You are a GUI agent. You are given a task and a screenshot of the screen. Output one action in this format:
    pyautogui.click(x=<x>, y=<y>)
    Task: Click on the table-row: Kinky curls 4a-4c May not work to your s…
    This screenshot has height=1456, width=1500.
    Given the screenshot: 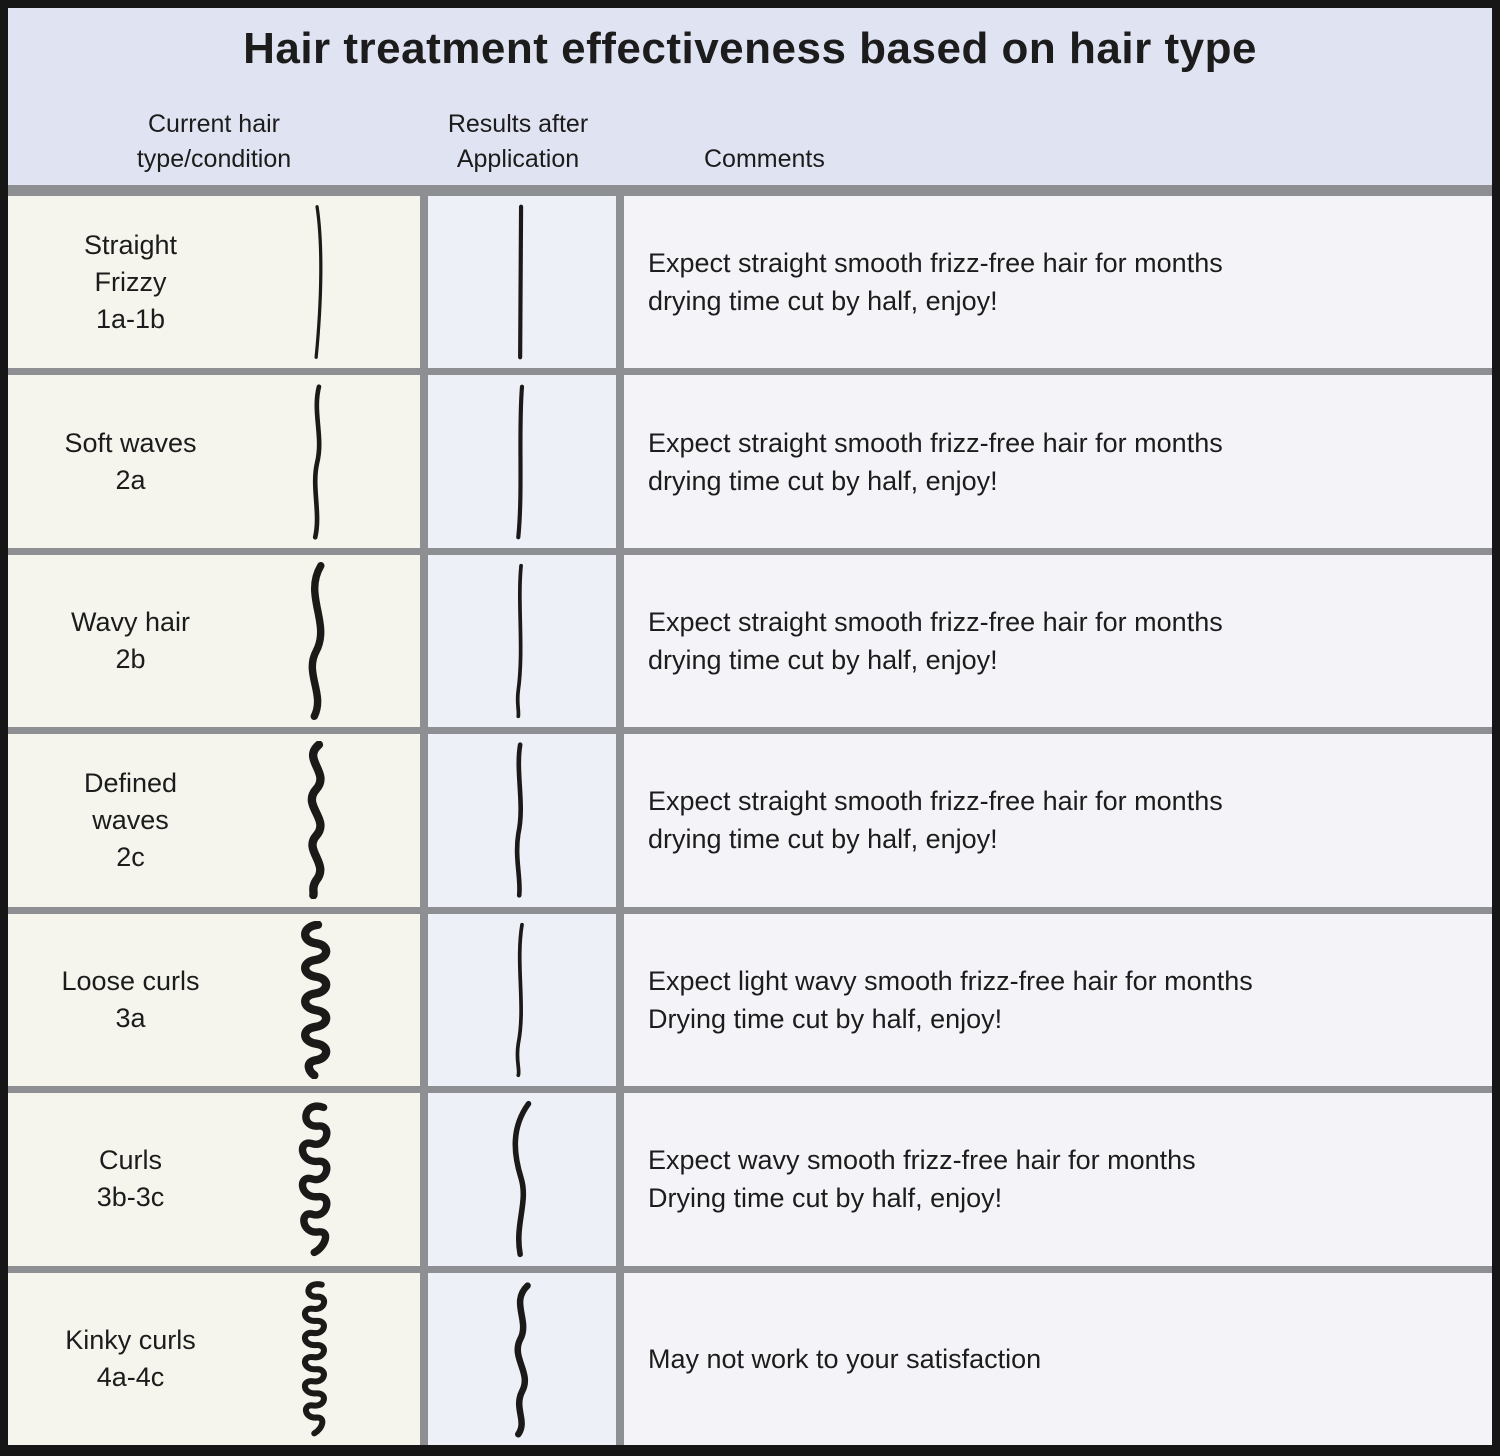 What is the action you would take?
    pyautogui.click(x=750, y=1358)
    